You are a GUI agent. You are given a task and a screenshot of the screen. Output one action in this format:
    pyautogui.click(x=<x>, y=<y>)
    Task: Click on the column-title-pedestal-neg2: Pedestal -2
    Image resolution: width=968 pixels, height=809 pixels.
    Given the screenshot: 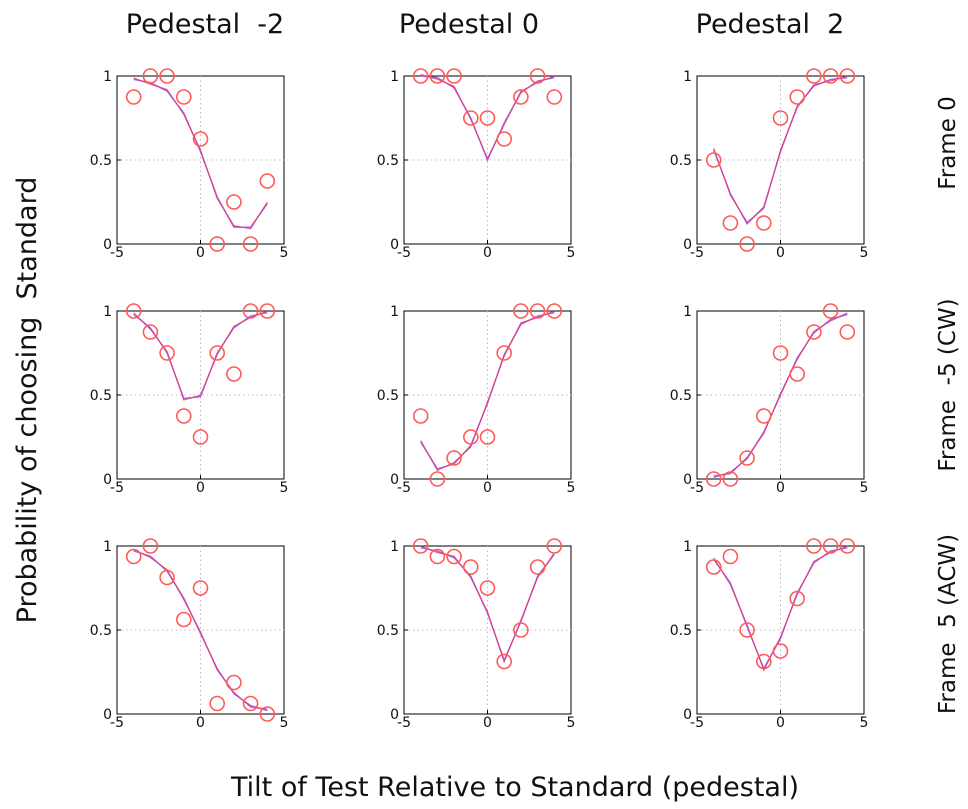 What is the action you would take?
    pyautogui.click(x=205, y=24)
    